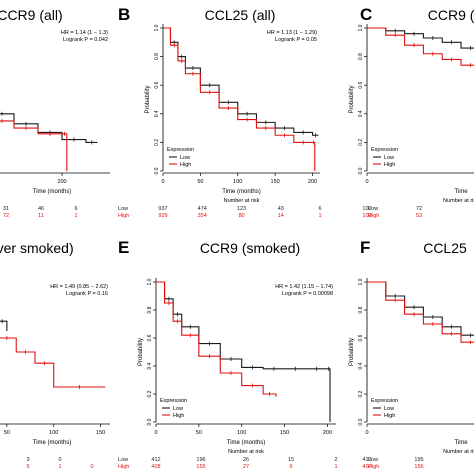 This screenshot has width=474, height=474. What do you see at coordinates (246, 467) in the screenshot?
I see `risk-value: 27` at bounding box center [246, 467].